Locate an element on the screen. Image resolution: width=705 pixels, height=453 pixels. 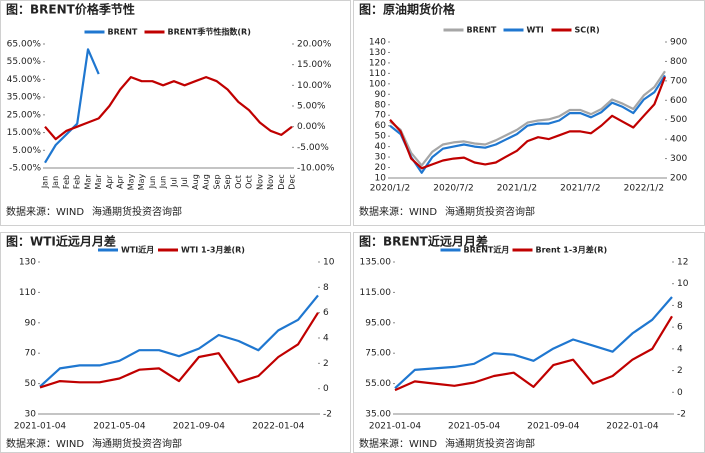
legend-label: WTI is located at coordinates (535, 30).